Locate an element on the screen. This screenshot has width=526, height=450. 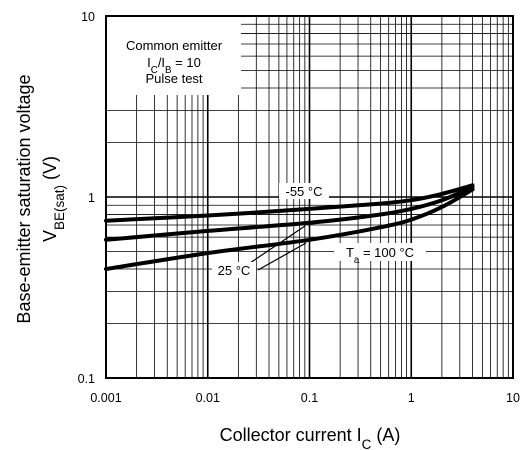
conditions-bg is located at coordinates (174, 56).